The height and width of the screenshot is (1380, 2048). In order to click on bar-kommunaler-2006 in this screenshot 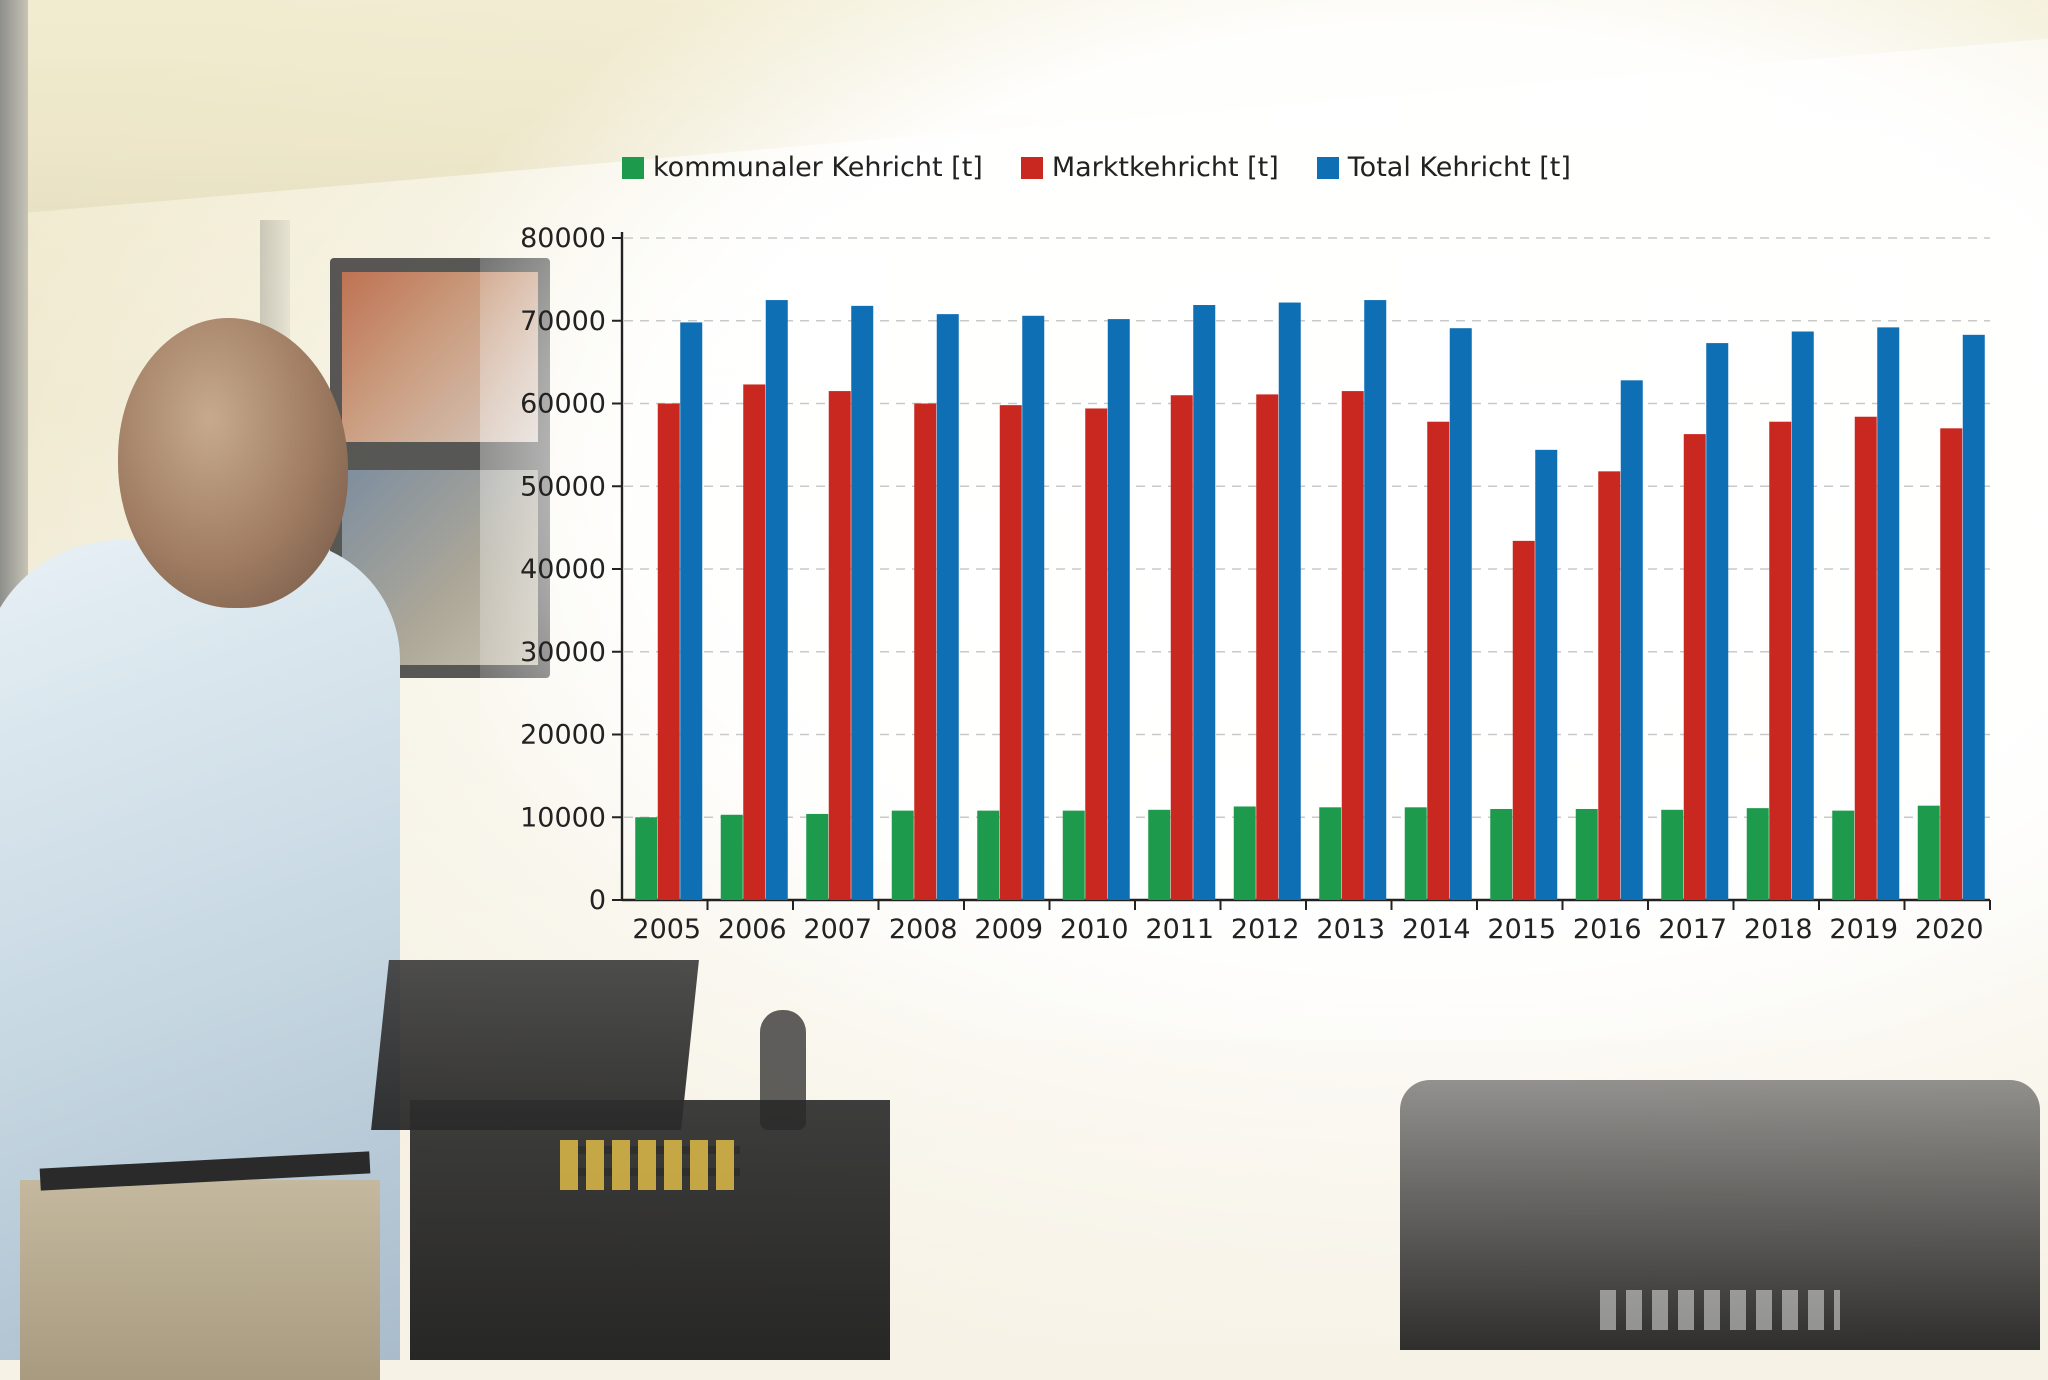, I will do `click(731, 857)`.